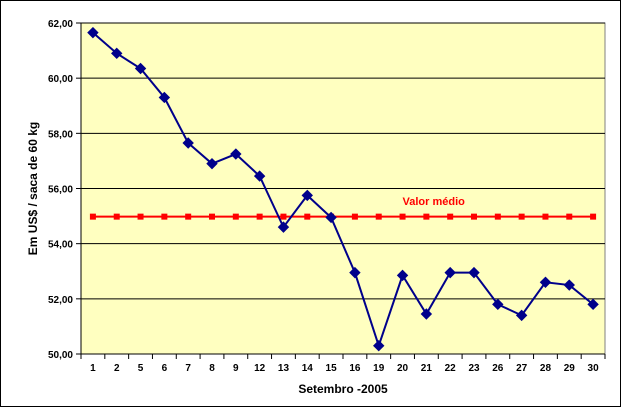 The height and width of the screenshot is (407, 621). Describe the element at coordinates (474, 368) in the screenshot. I see `x-tick-label: 23` at that location.